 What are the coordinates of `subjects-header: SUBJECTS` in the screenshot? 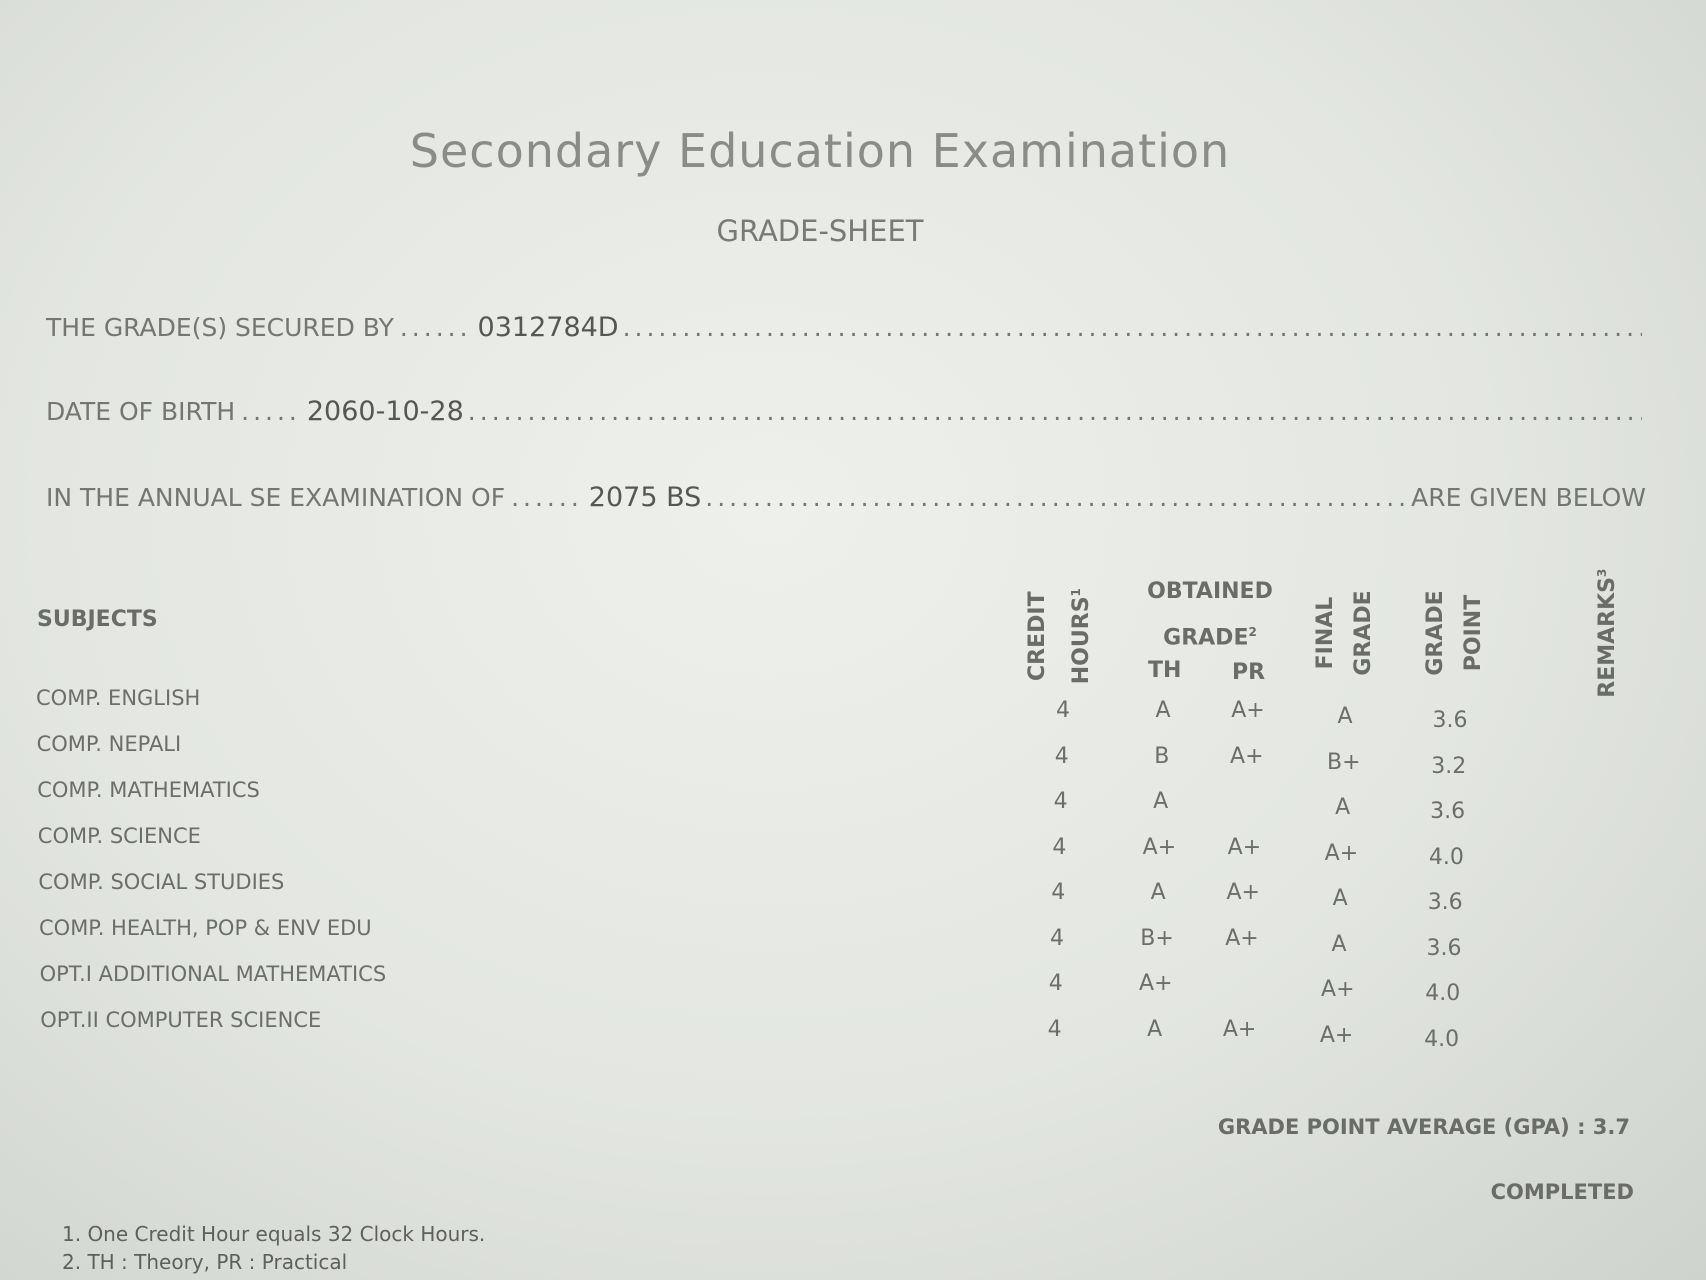 It's located at (97, 619).